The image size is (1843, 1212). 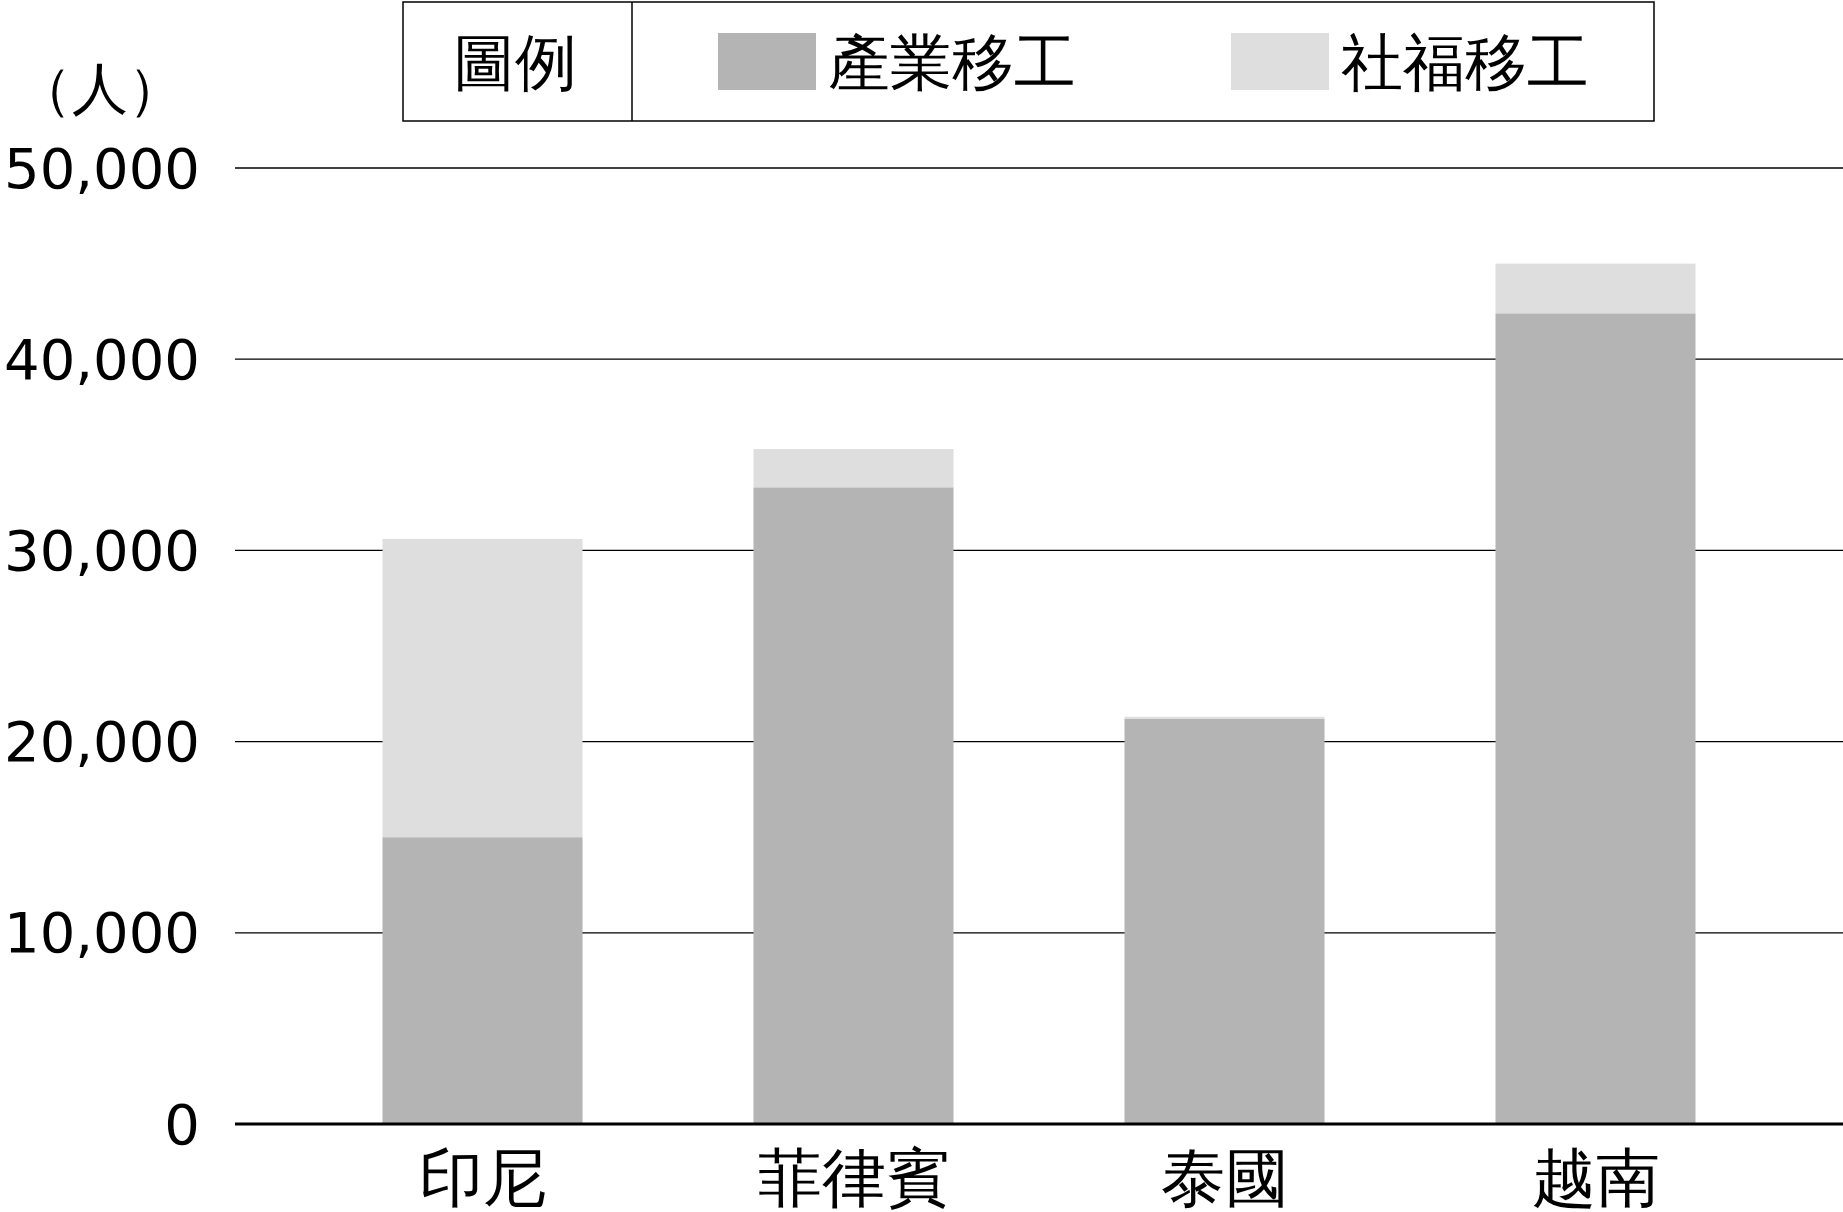 What do you see at coordinates (102, 933) in the screenshot?
I see `y-tick-label: 10,000` at bounding box center [102, 933].